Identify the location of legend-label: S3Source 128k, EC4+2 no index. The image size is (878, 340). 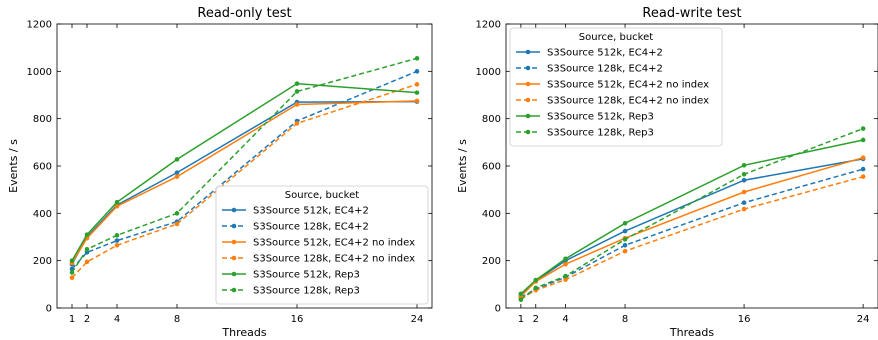
(628, 101).